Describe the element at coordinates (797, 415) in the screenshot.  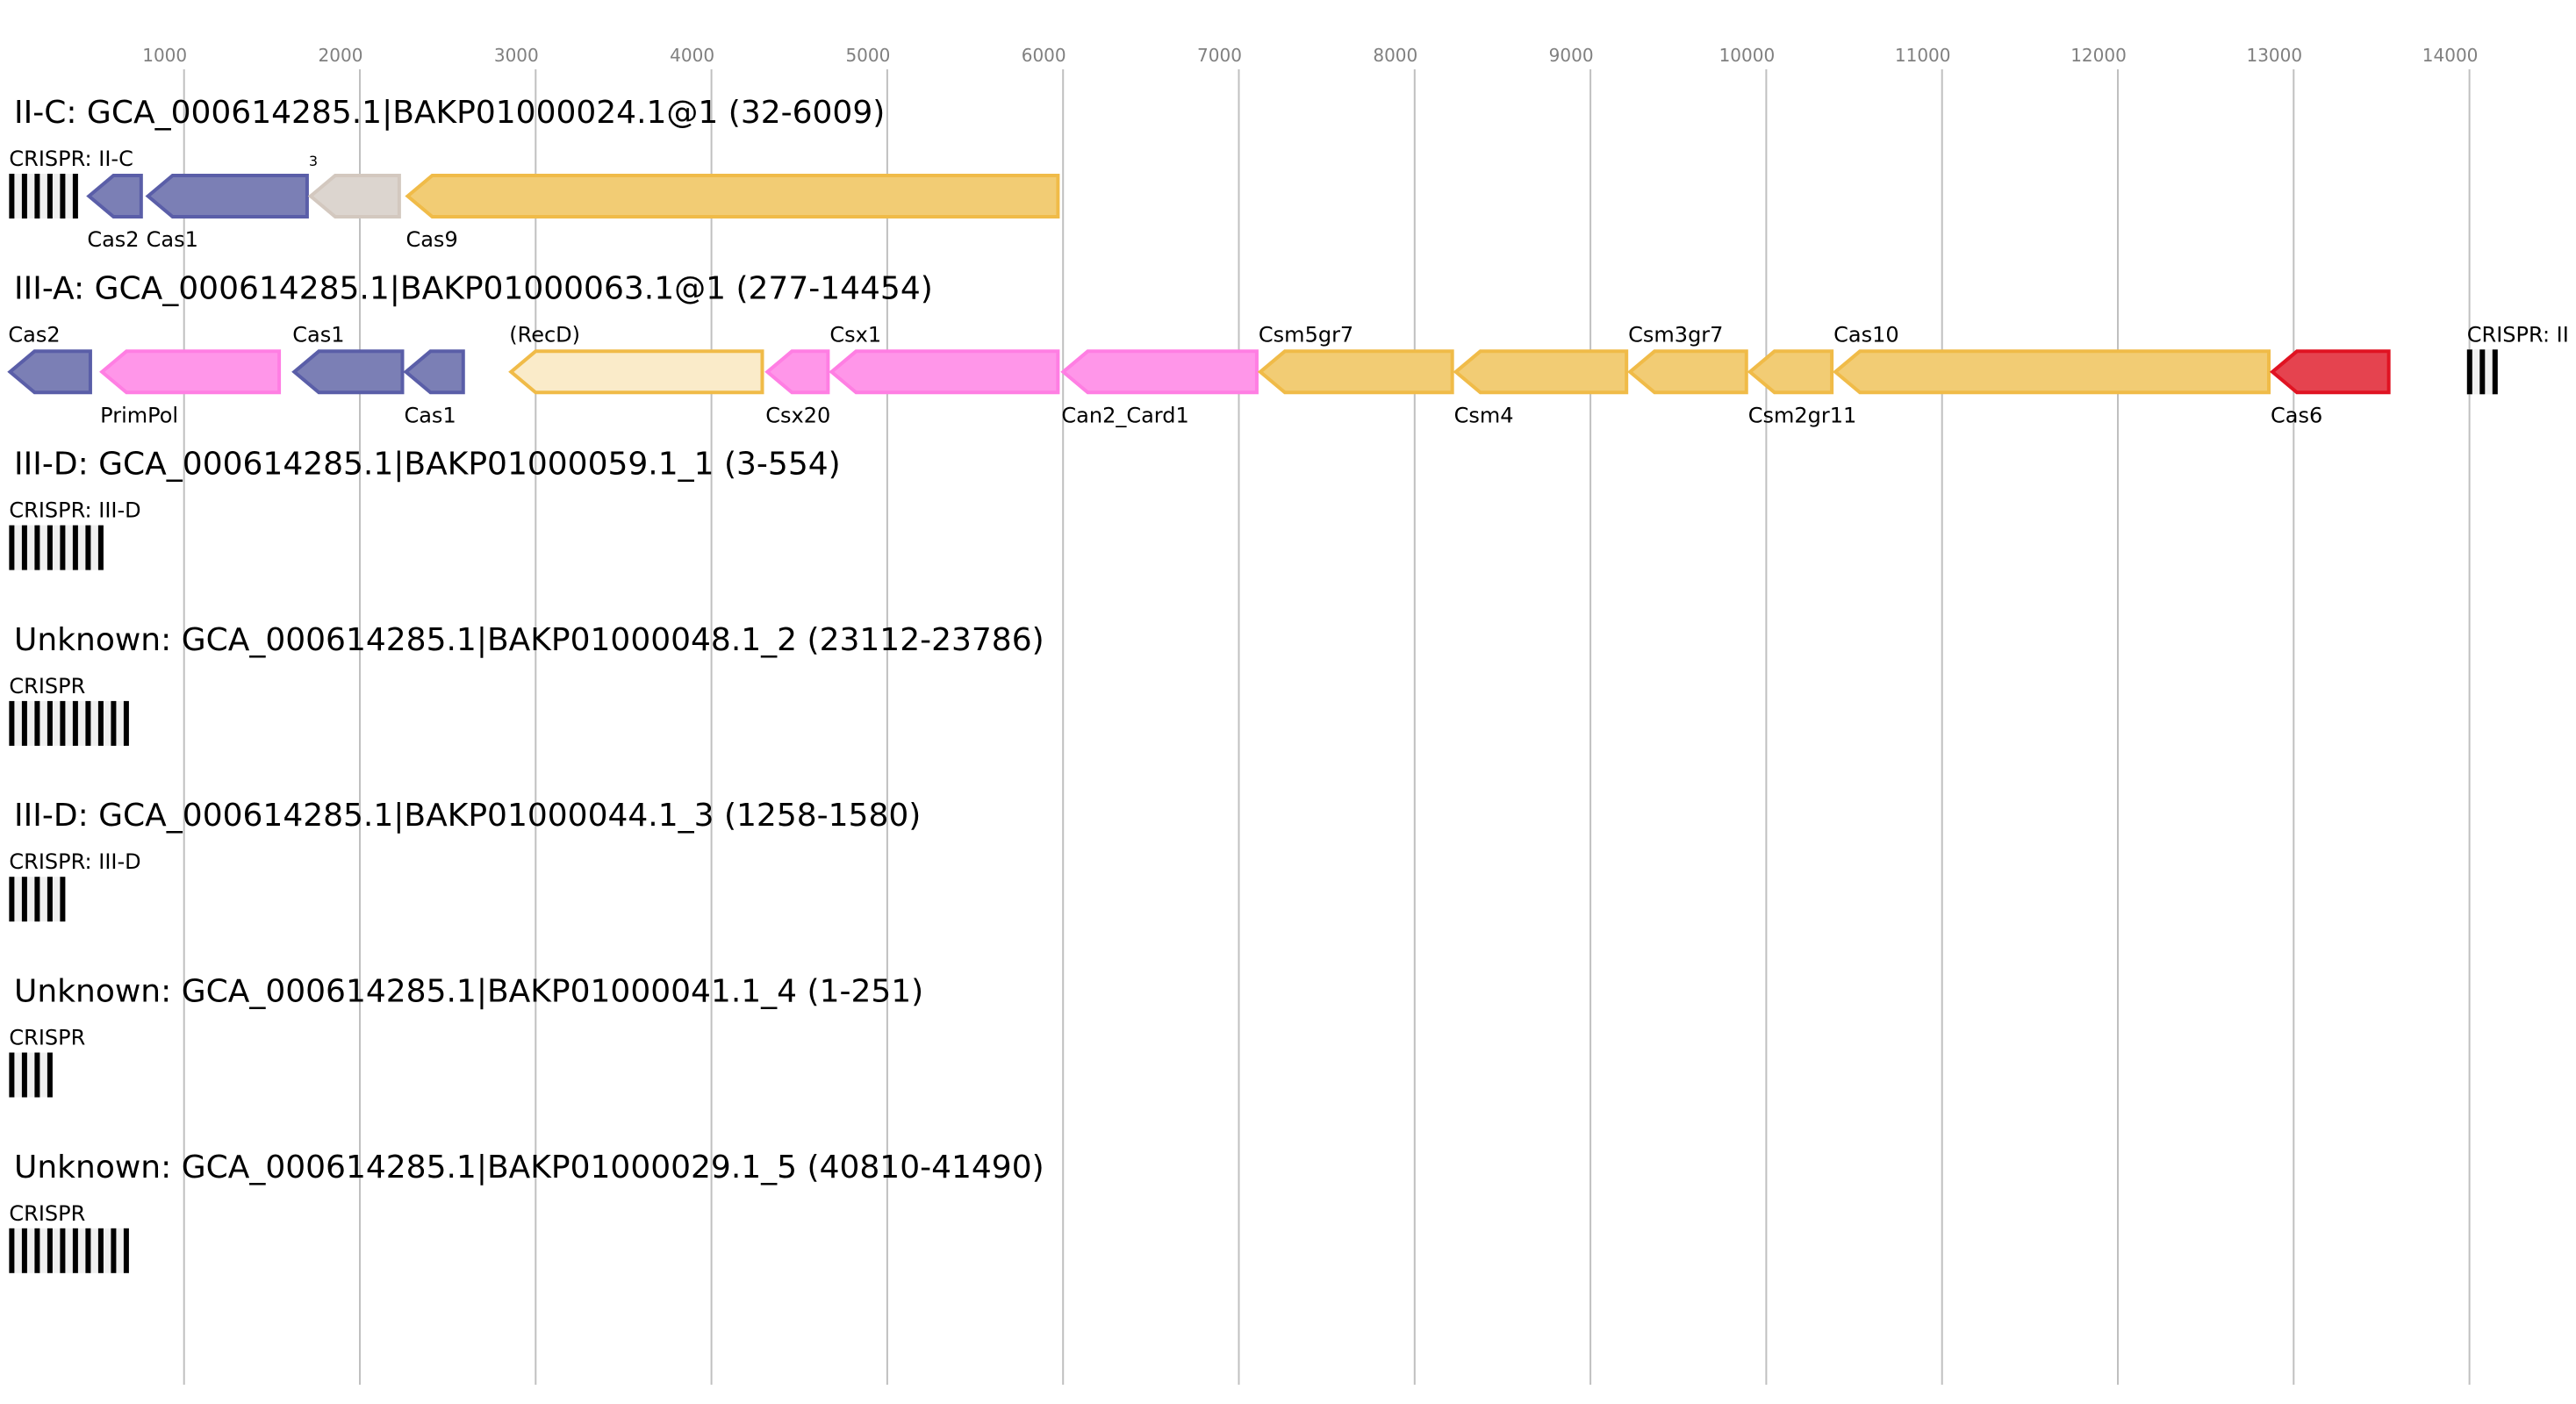
I see `gene-label: Csx20` at that location.